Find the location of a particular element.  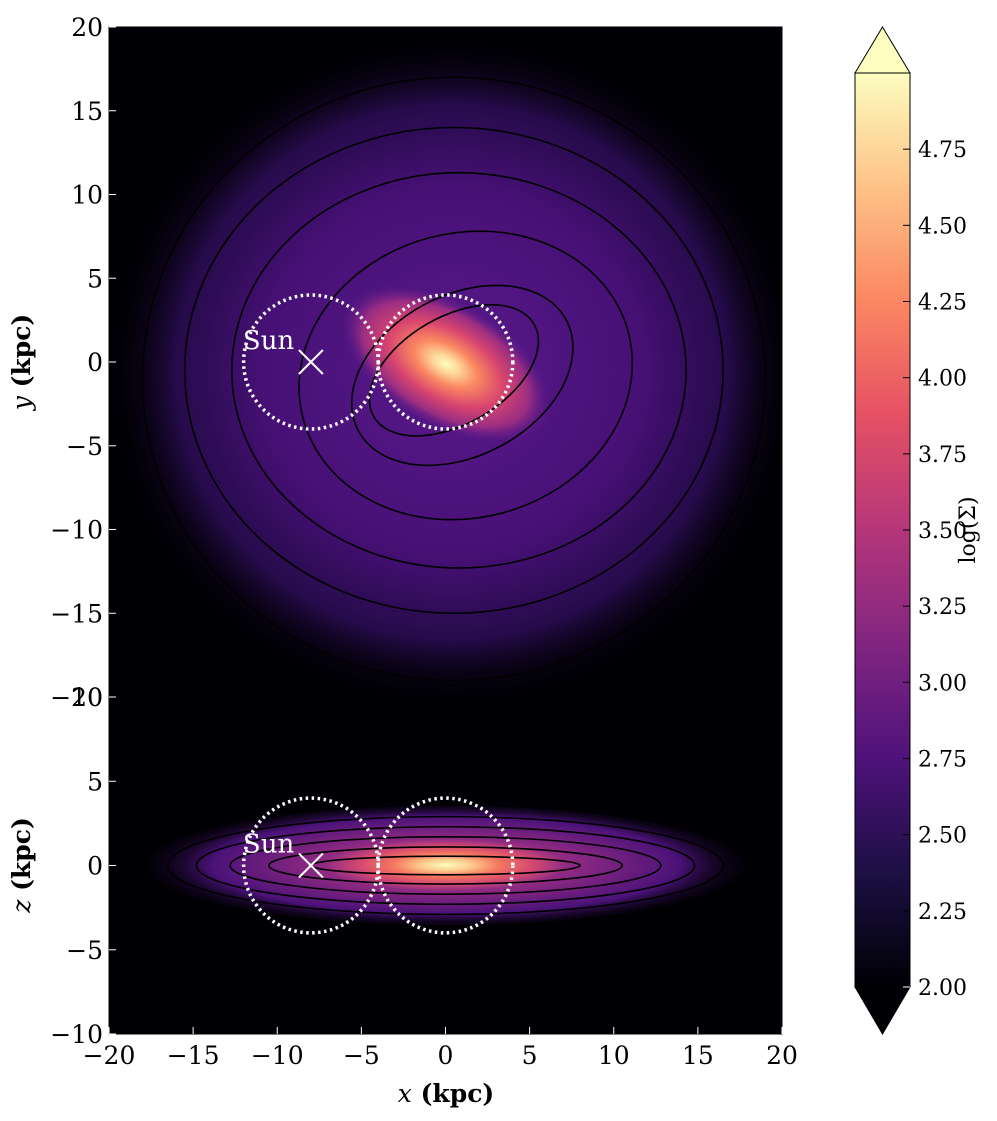

x-tick-label: −10 is located at coordinates (277, 1055).